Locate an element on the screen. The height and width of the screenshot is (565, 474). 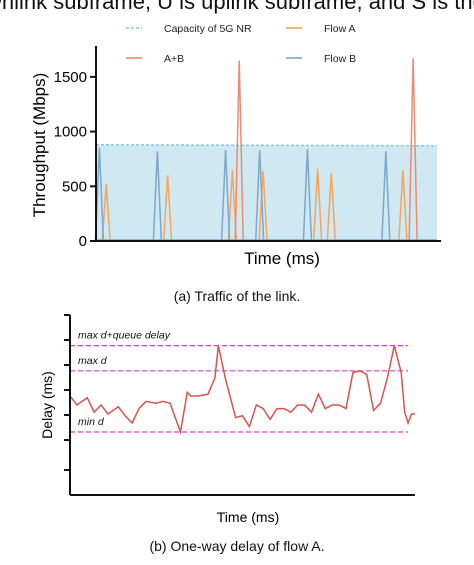
chart-a-x-label: Time (ms) is located at coordinates (282, 258).